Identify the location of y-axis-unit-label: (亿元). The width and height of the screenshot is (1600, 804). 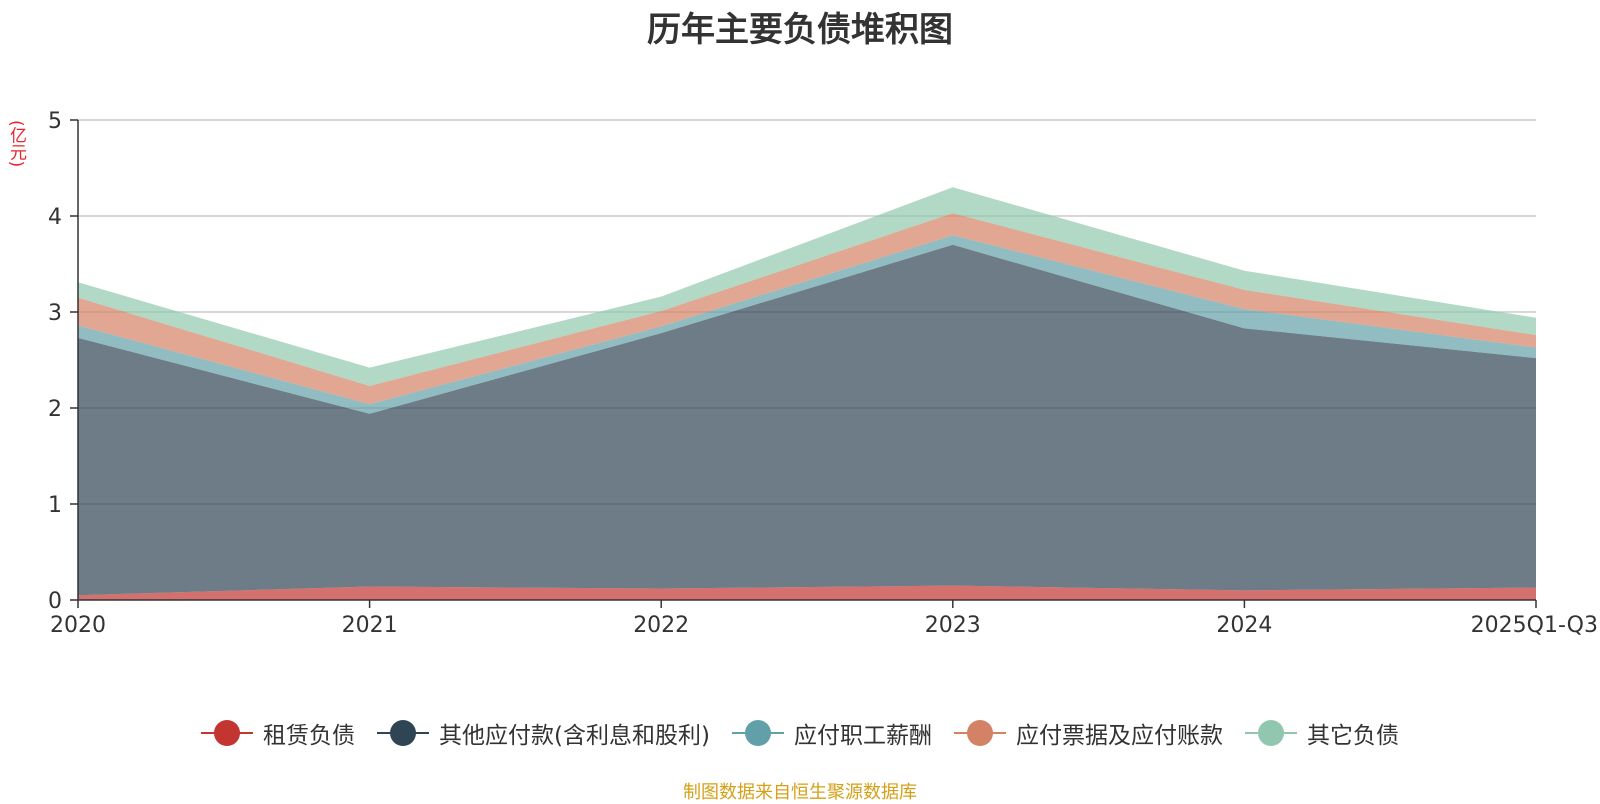
(16, 144).